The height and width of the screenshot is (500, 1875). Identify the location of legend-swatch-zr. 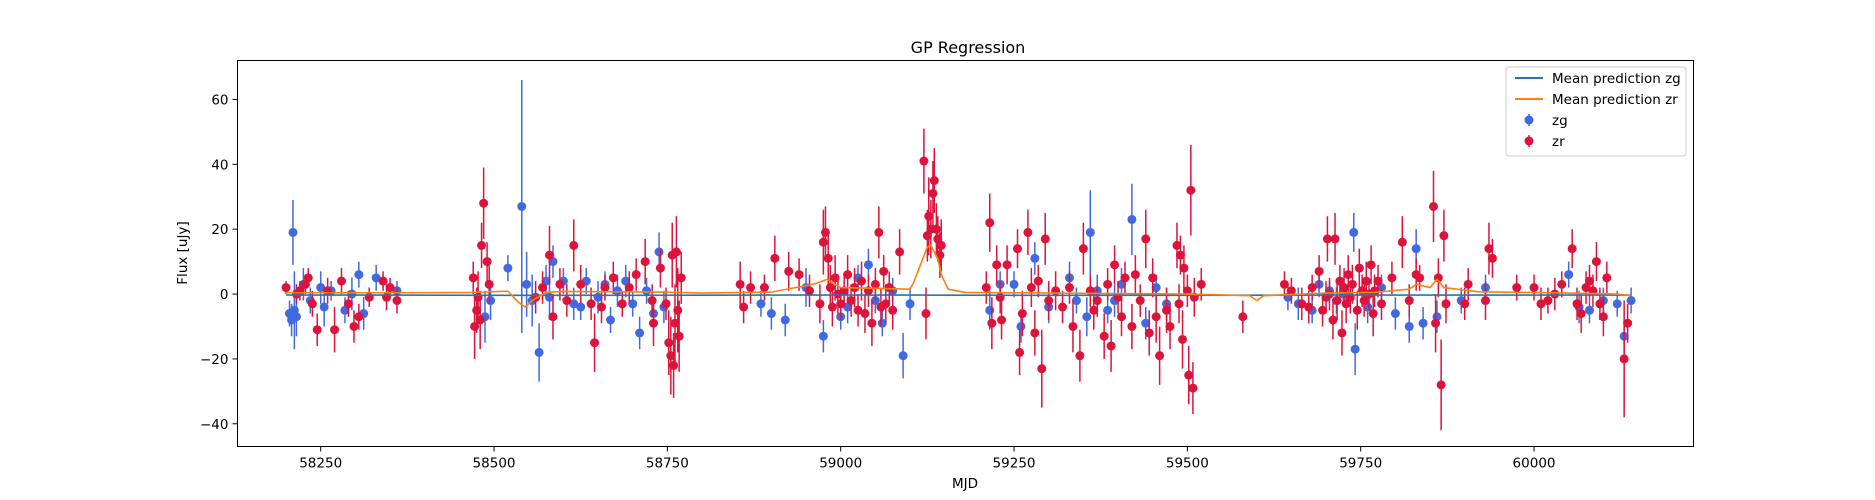
(1529, 141).